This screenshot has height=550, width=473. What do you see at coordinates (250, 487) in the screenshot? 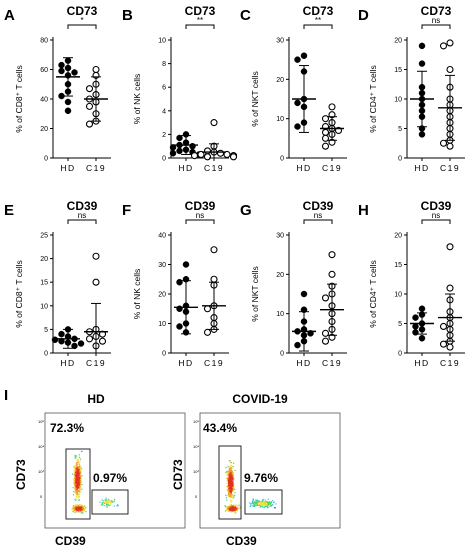
I see `flow-events-covid19` at bounding box center [250, 487].